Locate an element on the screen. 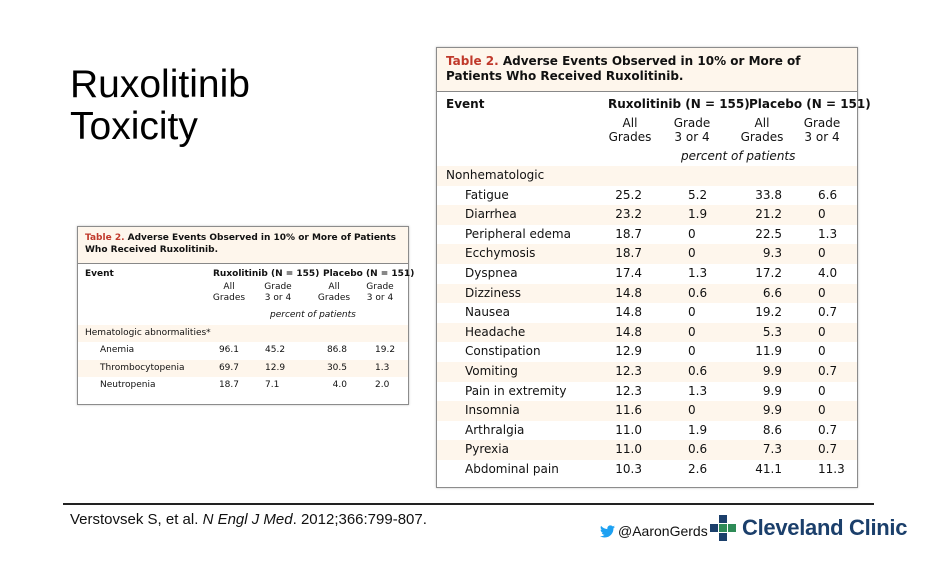  journal-name: N Engl J Med is located at coordinates (247, 519).